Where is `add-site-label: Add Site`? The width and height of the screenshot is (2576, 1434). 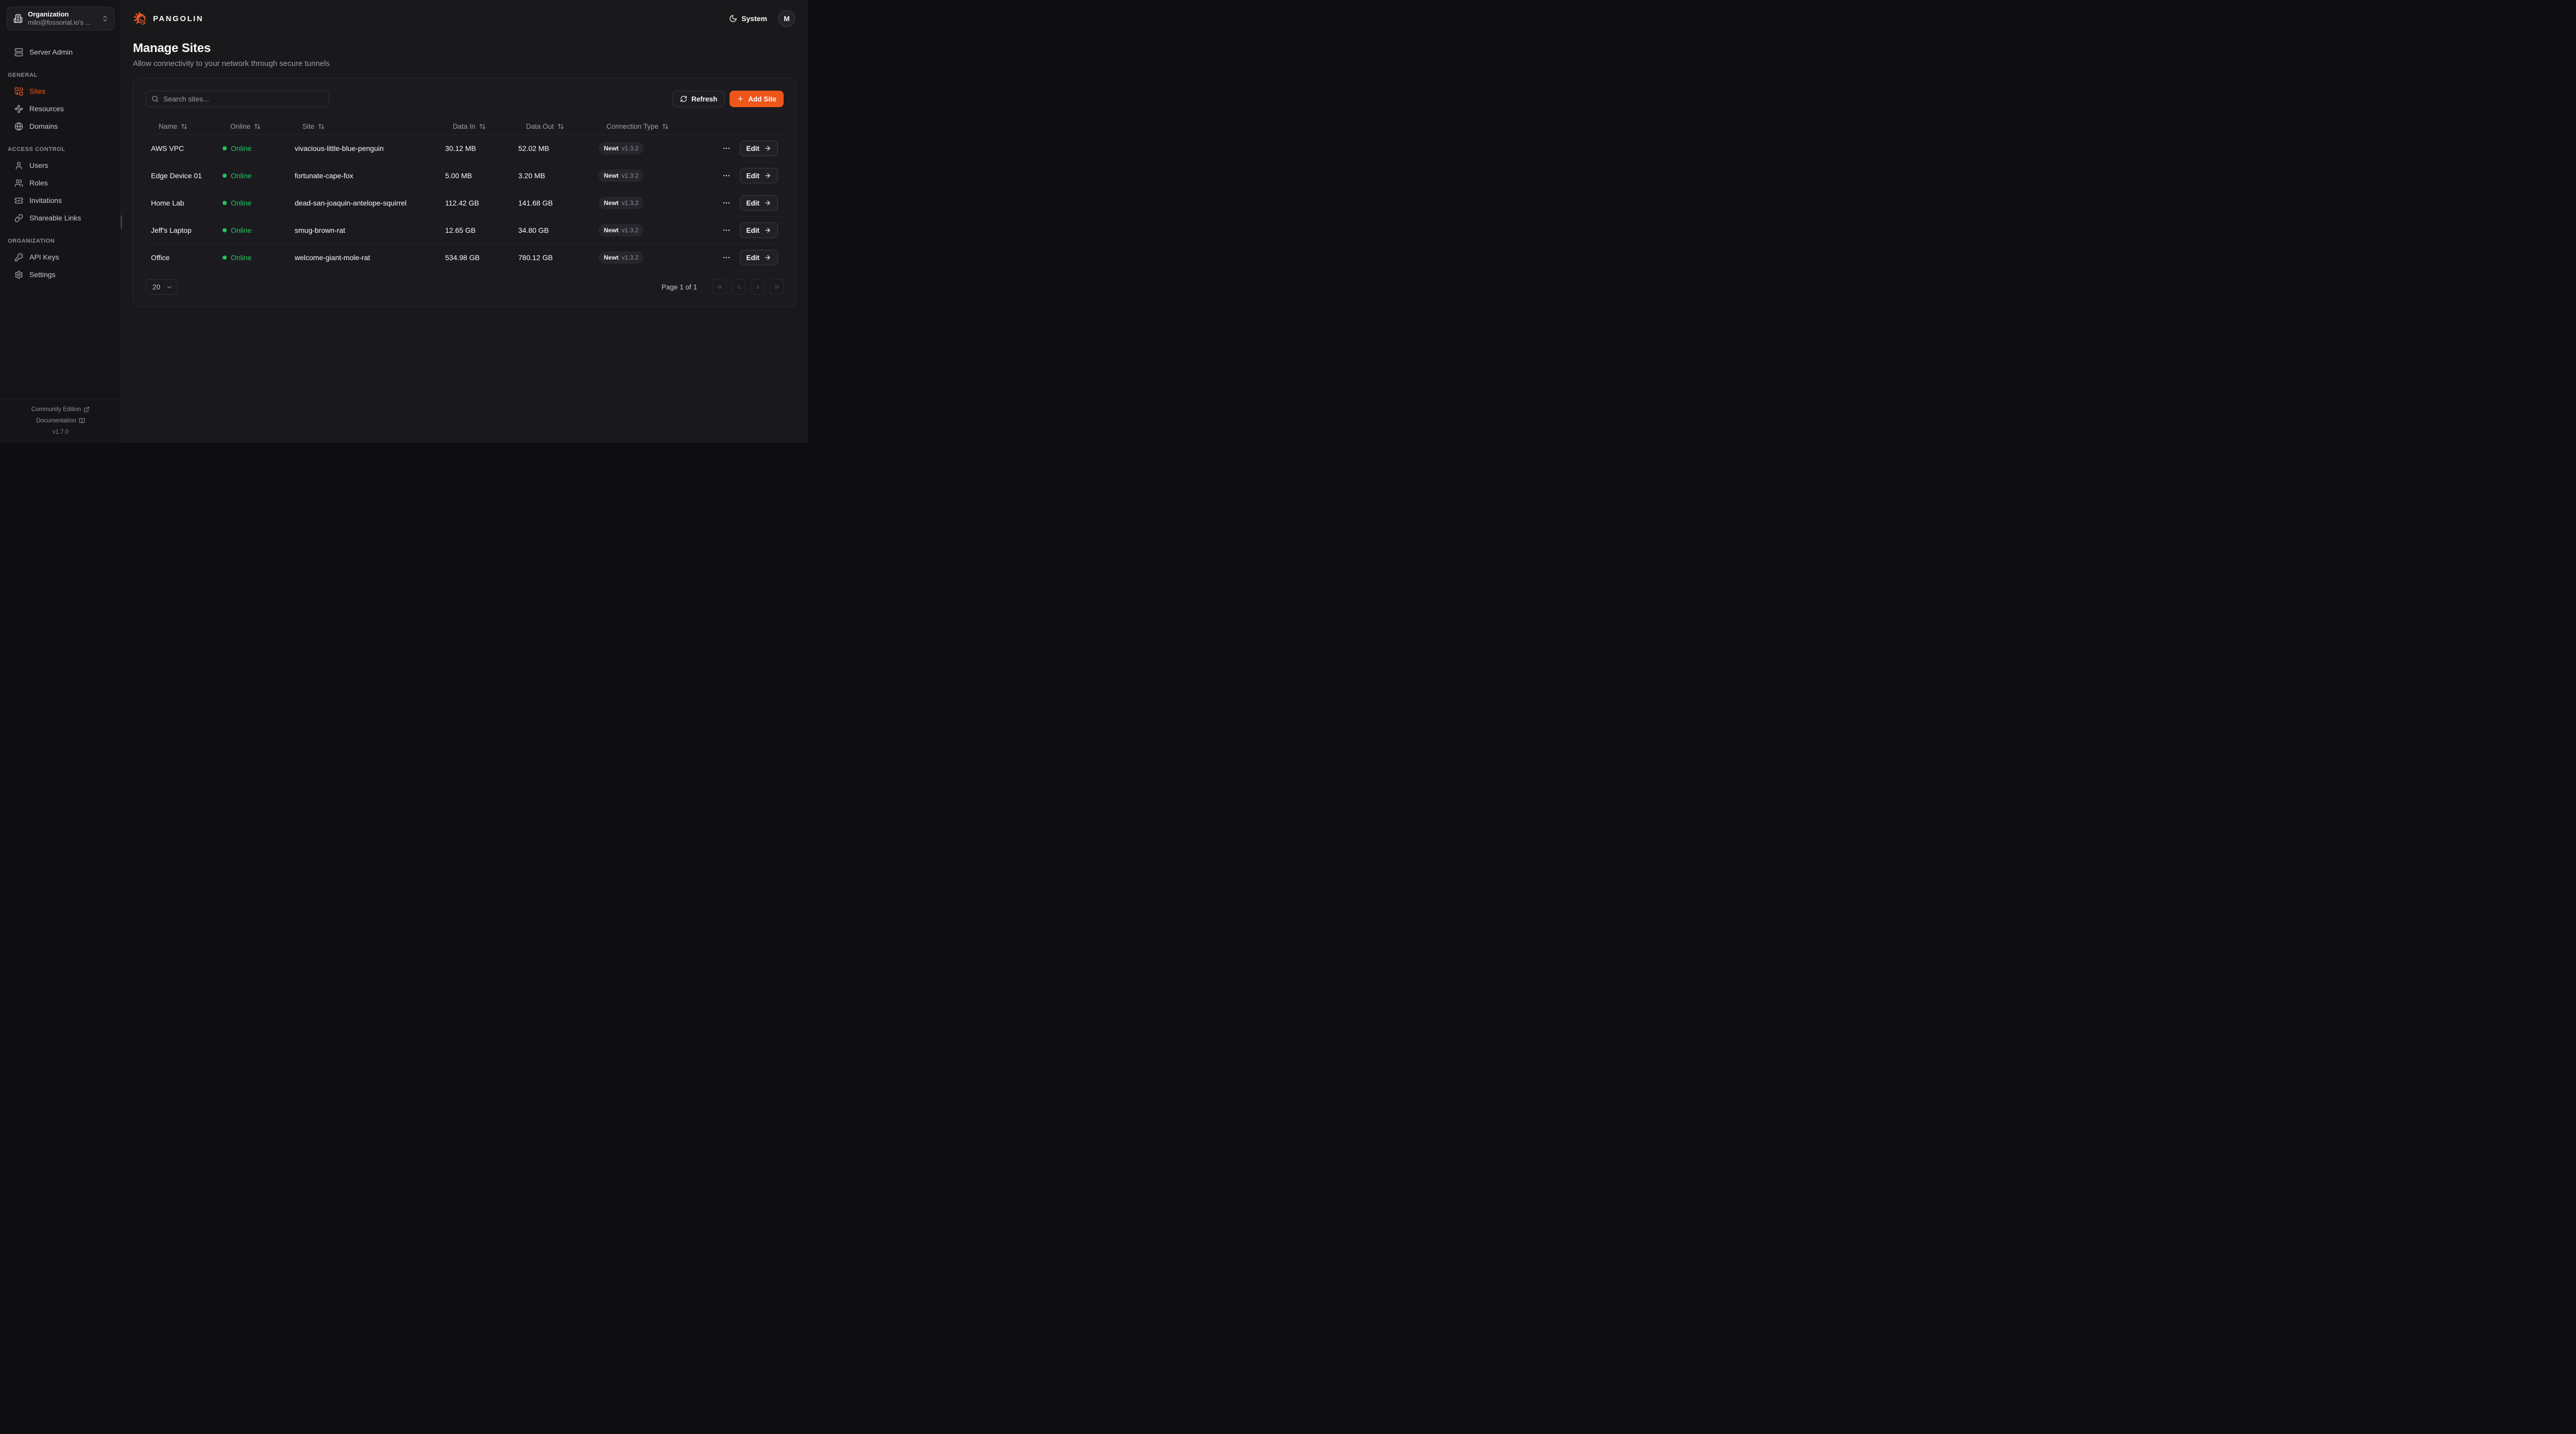 add-site-label: Add Site is located at coordinates (762, 99).